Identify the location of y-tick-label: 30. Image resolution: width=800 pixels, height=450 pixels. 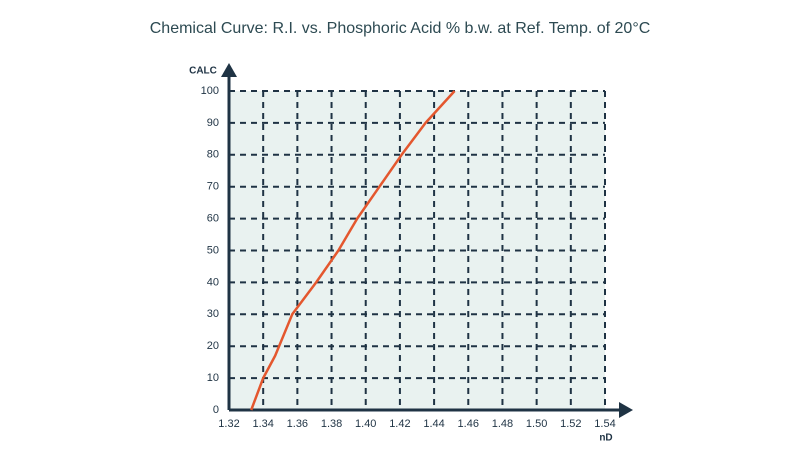
(213, 314).